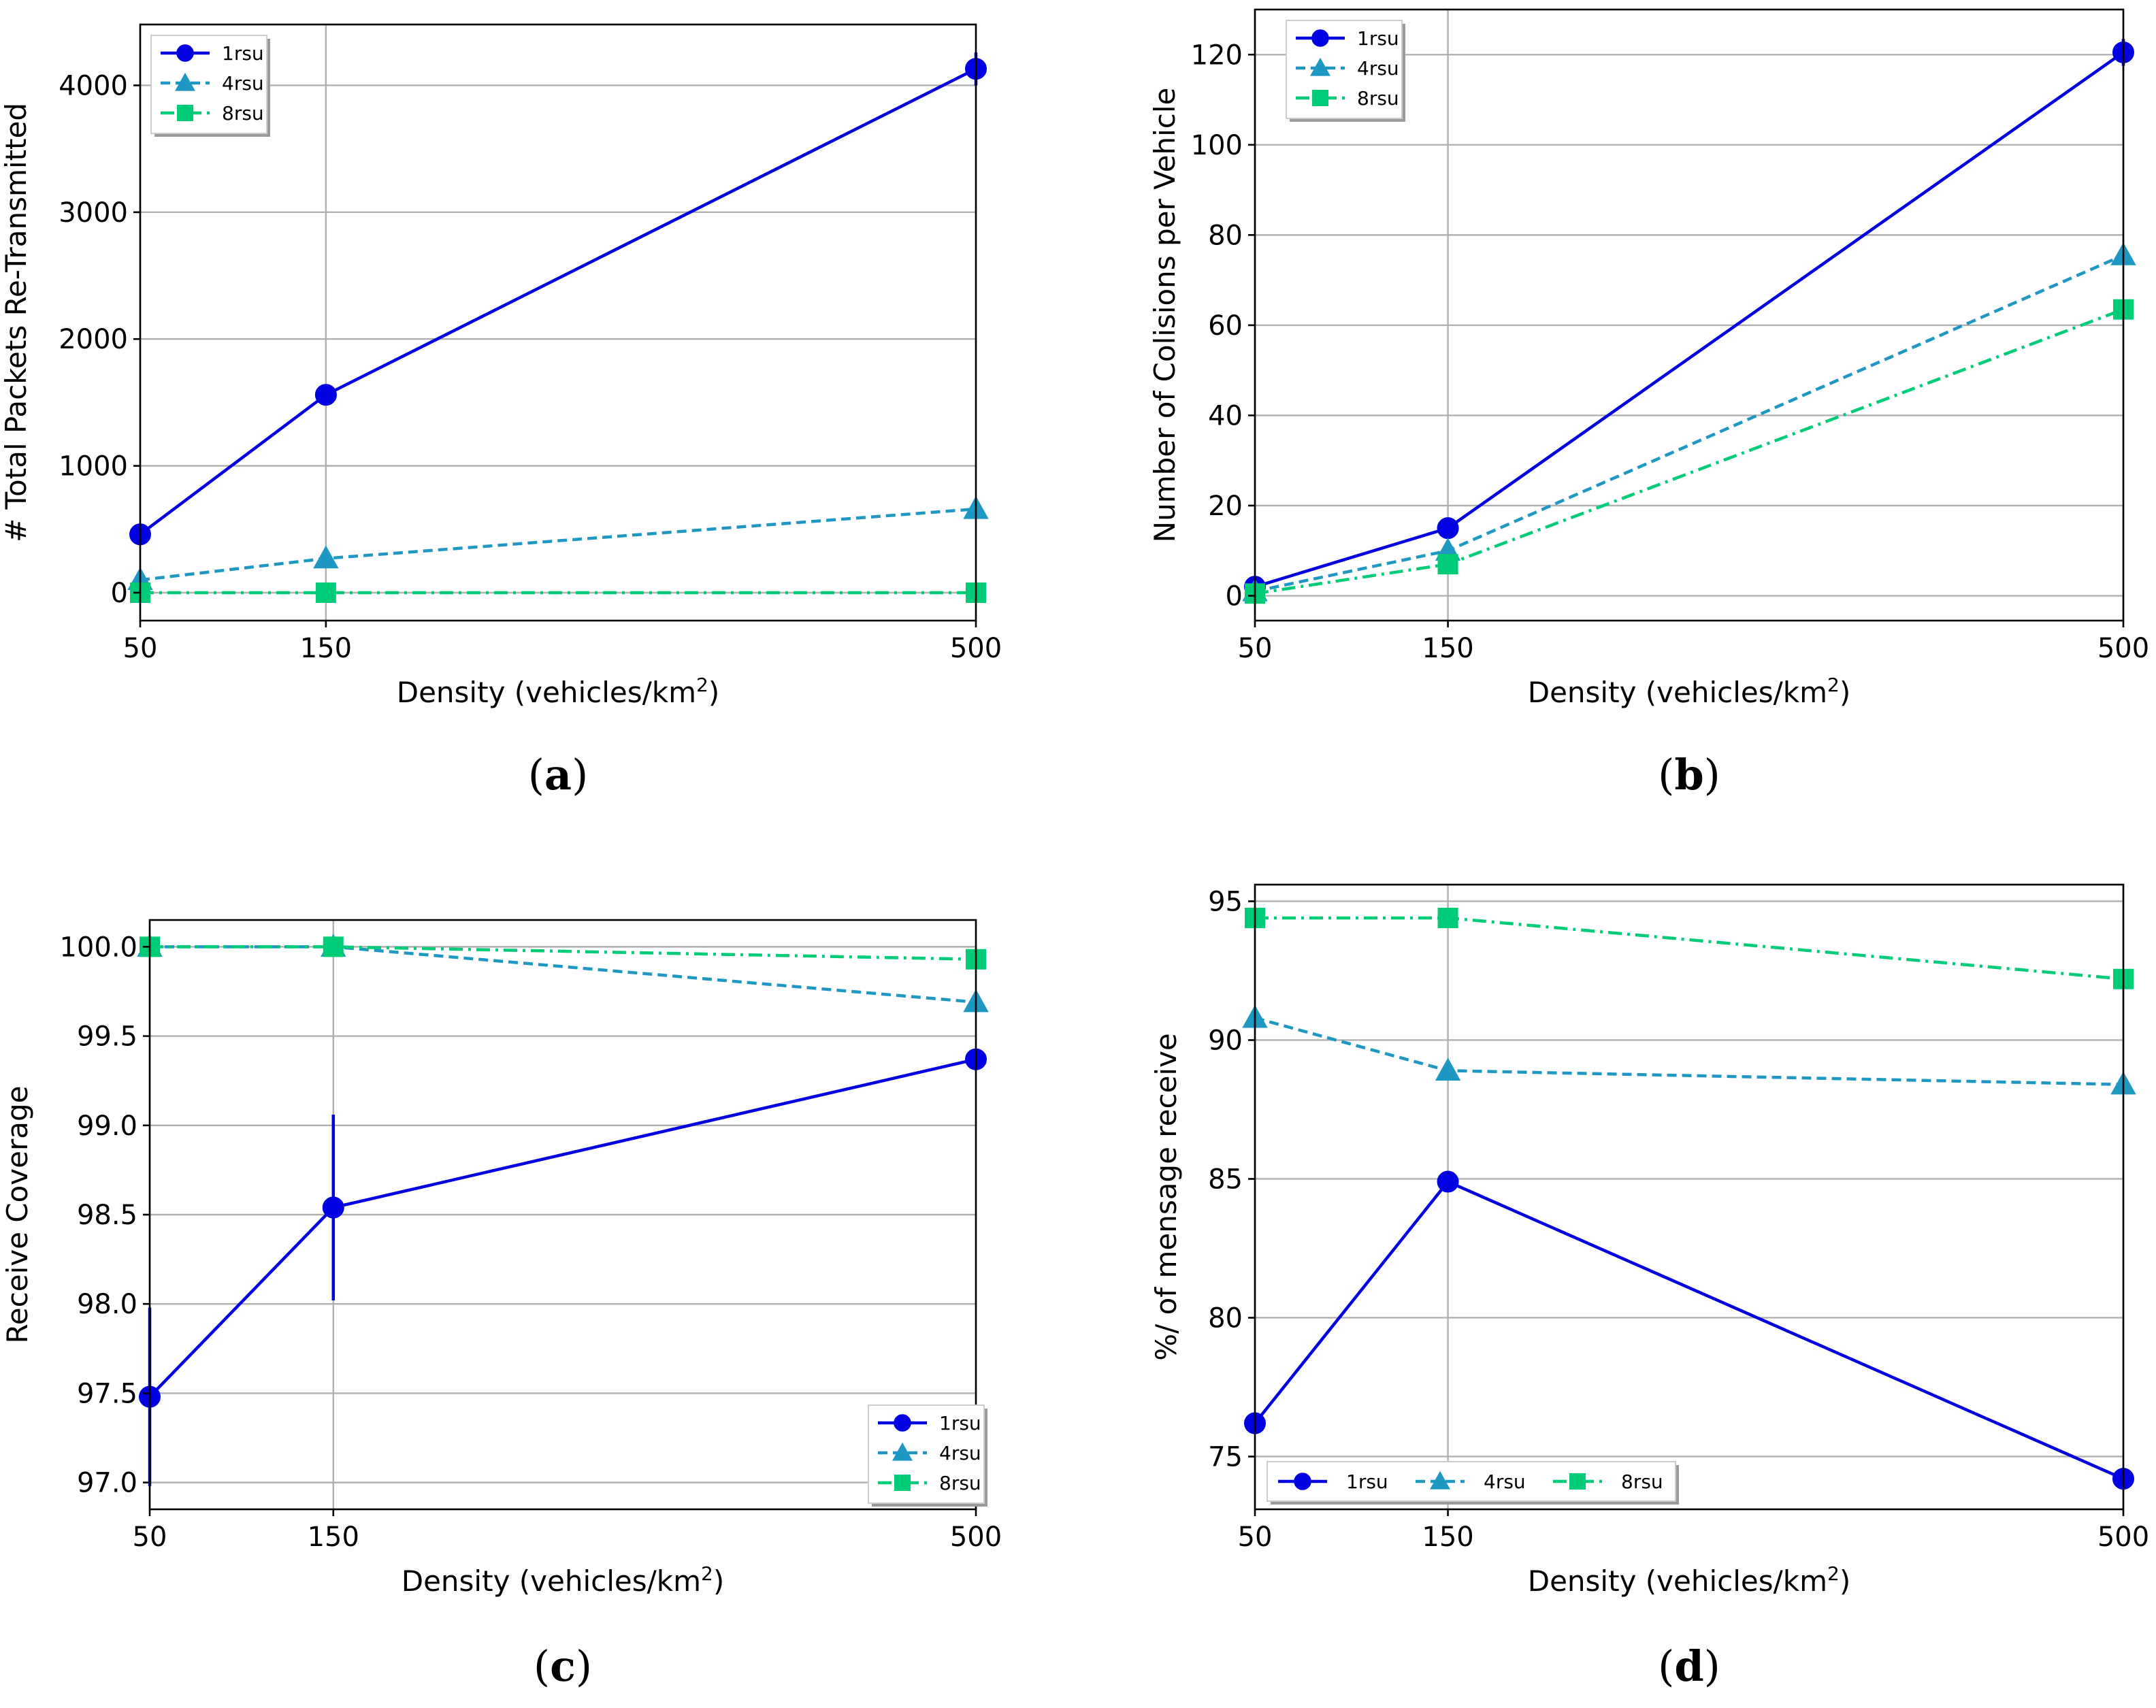 The height and width of the screenshot is (1708, 2156). What do you see at coordinates (1225, 415) in the screenshot?
I see `y-tick-label-40: 40` at bounding box center [1225, 415].